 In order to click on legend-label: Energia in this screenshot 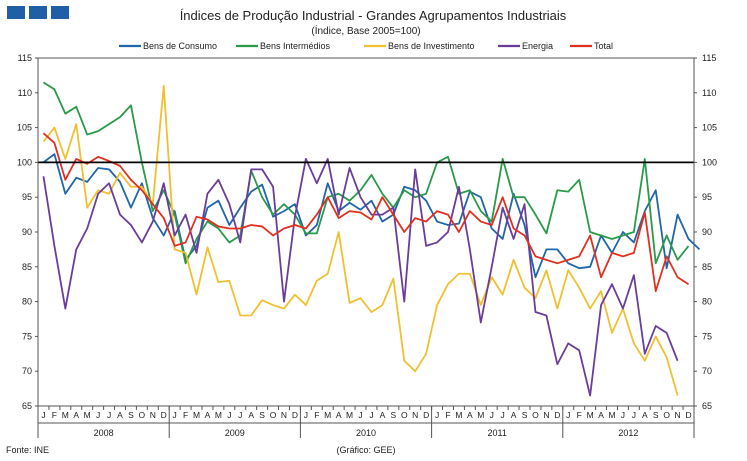, I will do `click(537, 46)`.